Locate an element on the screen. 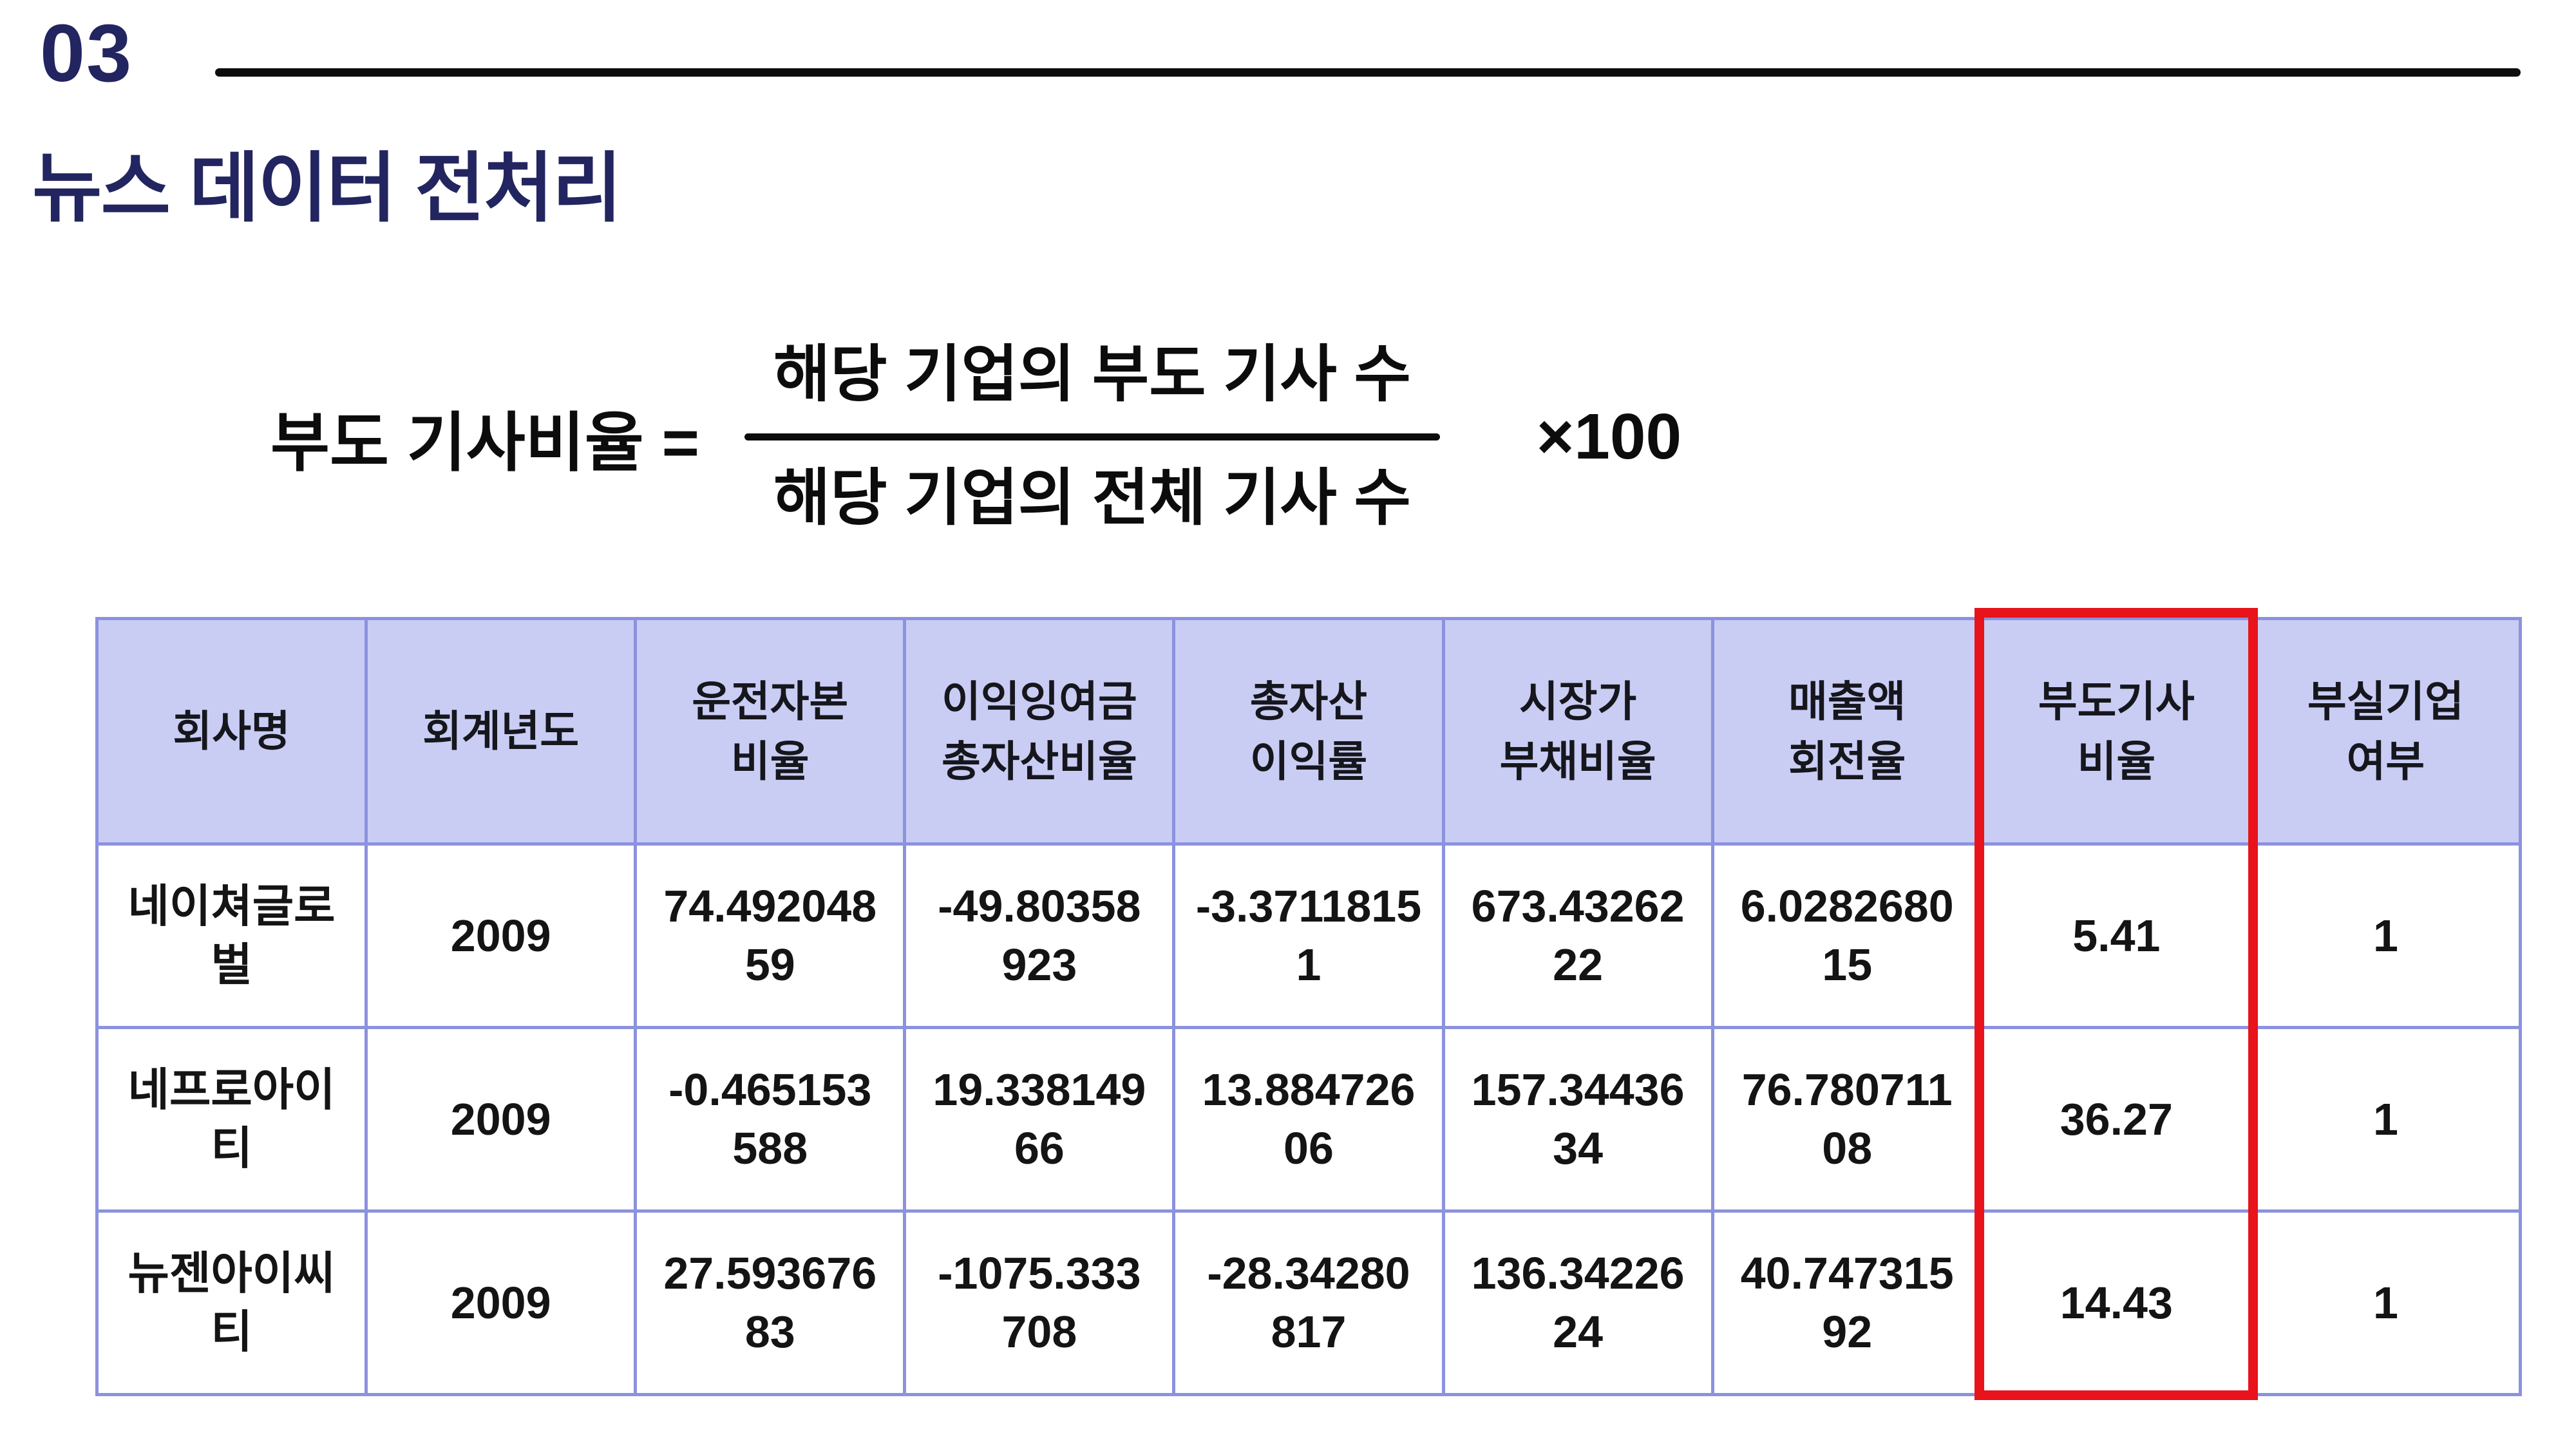 The image size is (2576, 1449). table-cell: -3.37118151 is located at coordinates (1308, 936).